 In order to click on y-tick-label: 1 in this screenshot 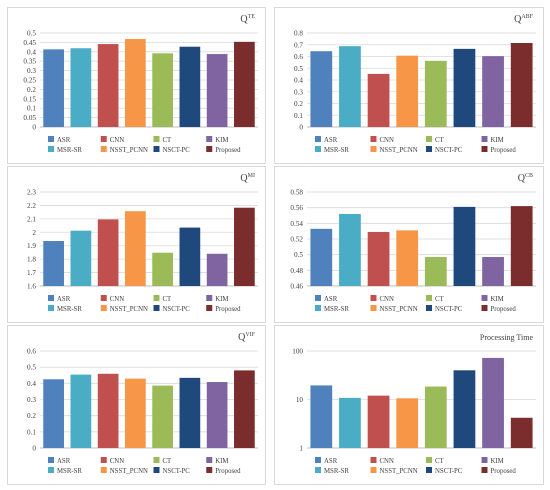, I will do `click(301, 449)`.